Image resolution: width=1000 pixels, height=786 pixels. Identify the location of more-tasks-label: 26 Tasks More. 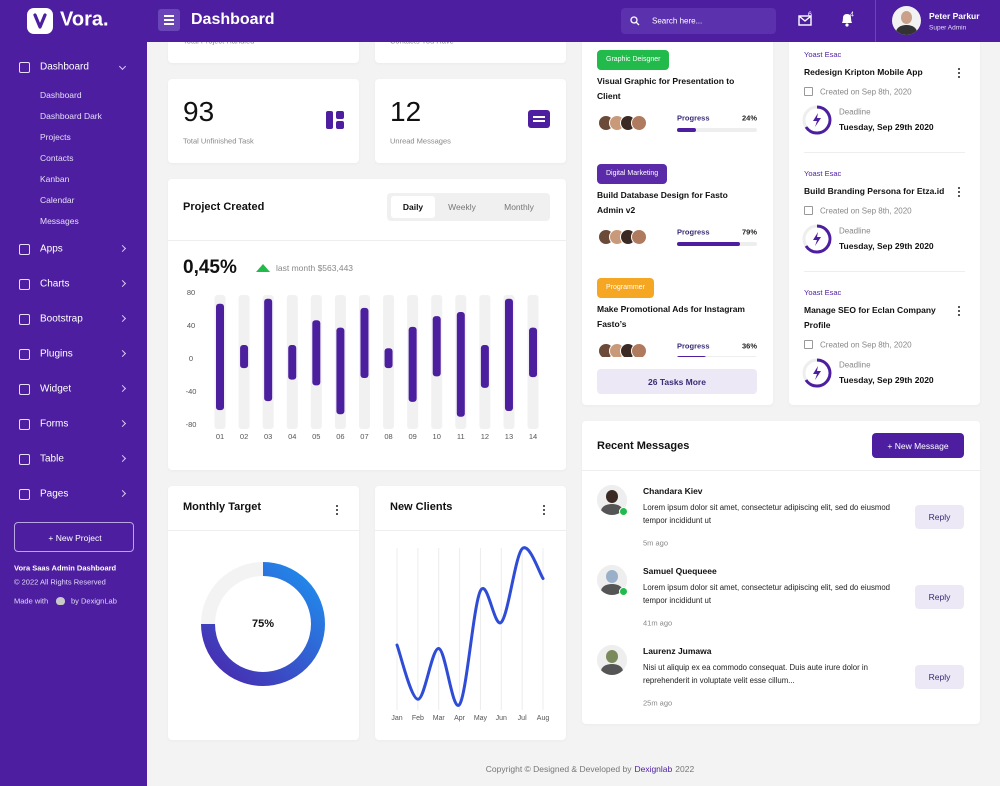
(677, 381).